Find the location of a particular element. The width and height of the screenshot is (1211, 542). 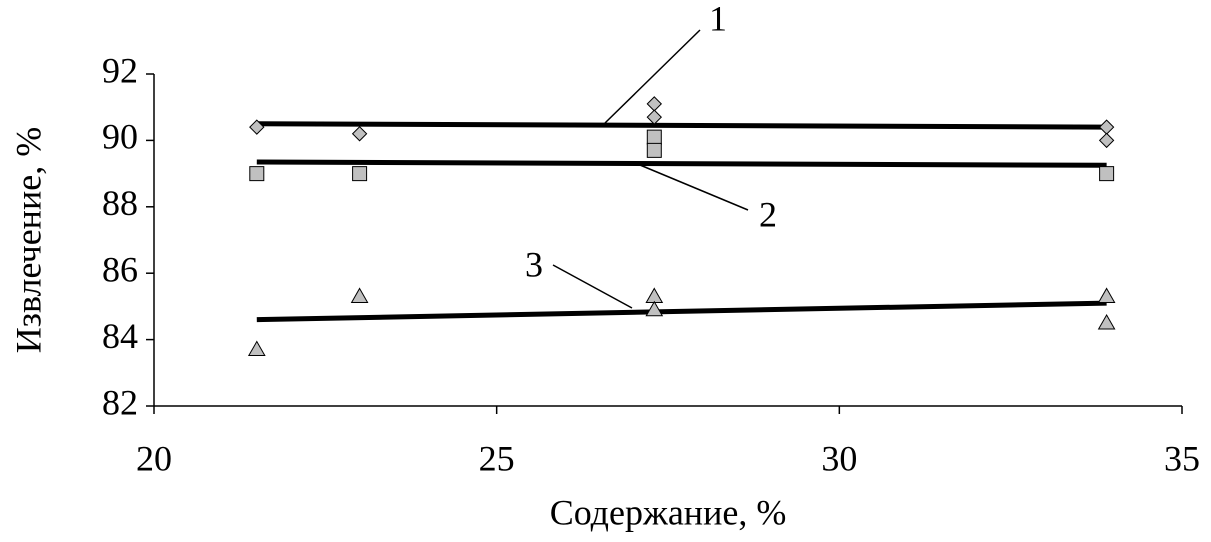

series-label: 2 is located at coordinates (768, 214).